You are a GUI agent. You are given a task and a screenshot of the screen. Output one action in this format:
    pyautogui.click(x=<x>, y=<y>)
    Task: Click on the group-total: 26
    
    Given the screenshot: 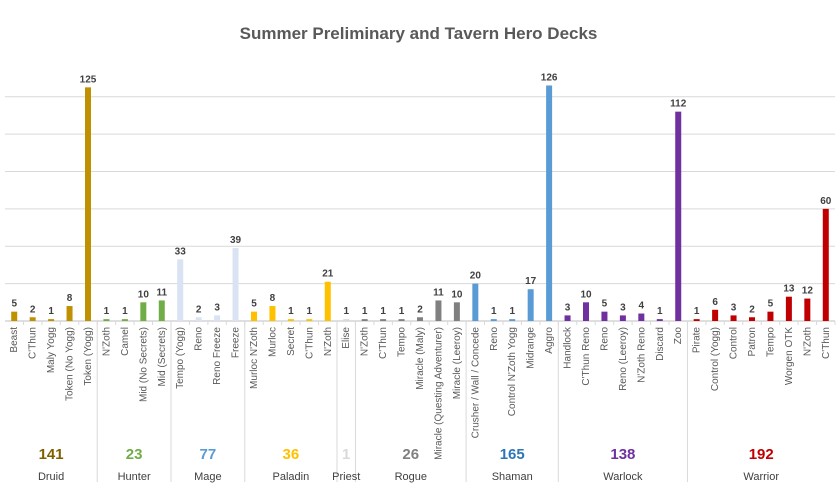 What is the action you would take?
    pyautogui.click(x=410, y=454)
    